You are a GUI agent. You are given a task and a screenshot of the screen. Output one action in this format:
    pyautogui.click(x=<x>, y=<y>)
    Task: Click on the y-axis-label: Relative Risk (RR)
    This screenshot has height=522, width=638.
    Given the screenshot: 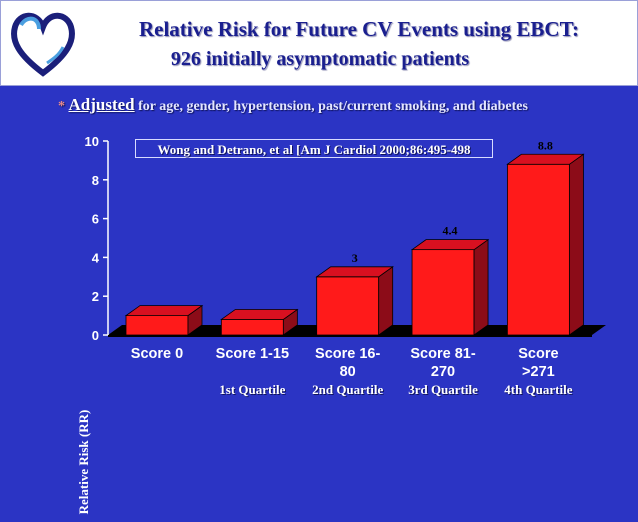 What is the action you would take?
    pyautogui.click(x=83, y=462)
    